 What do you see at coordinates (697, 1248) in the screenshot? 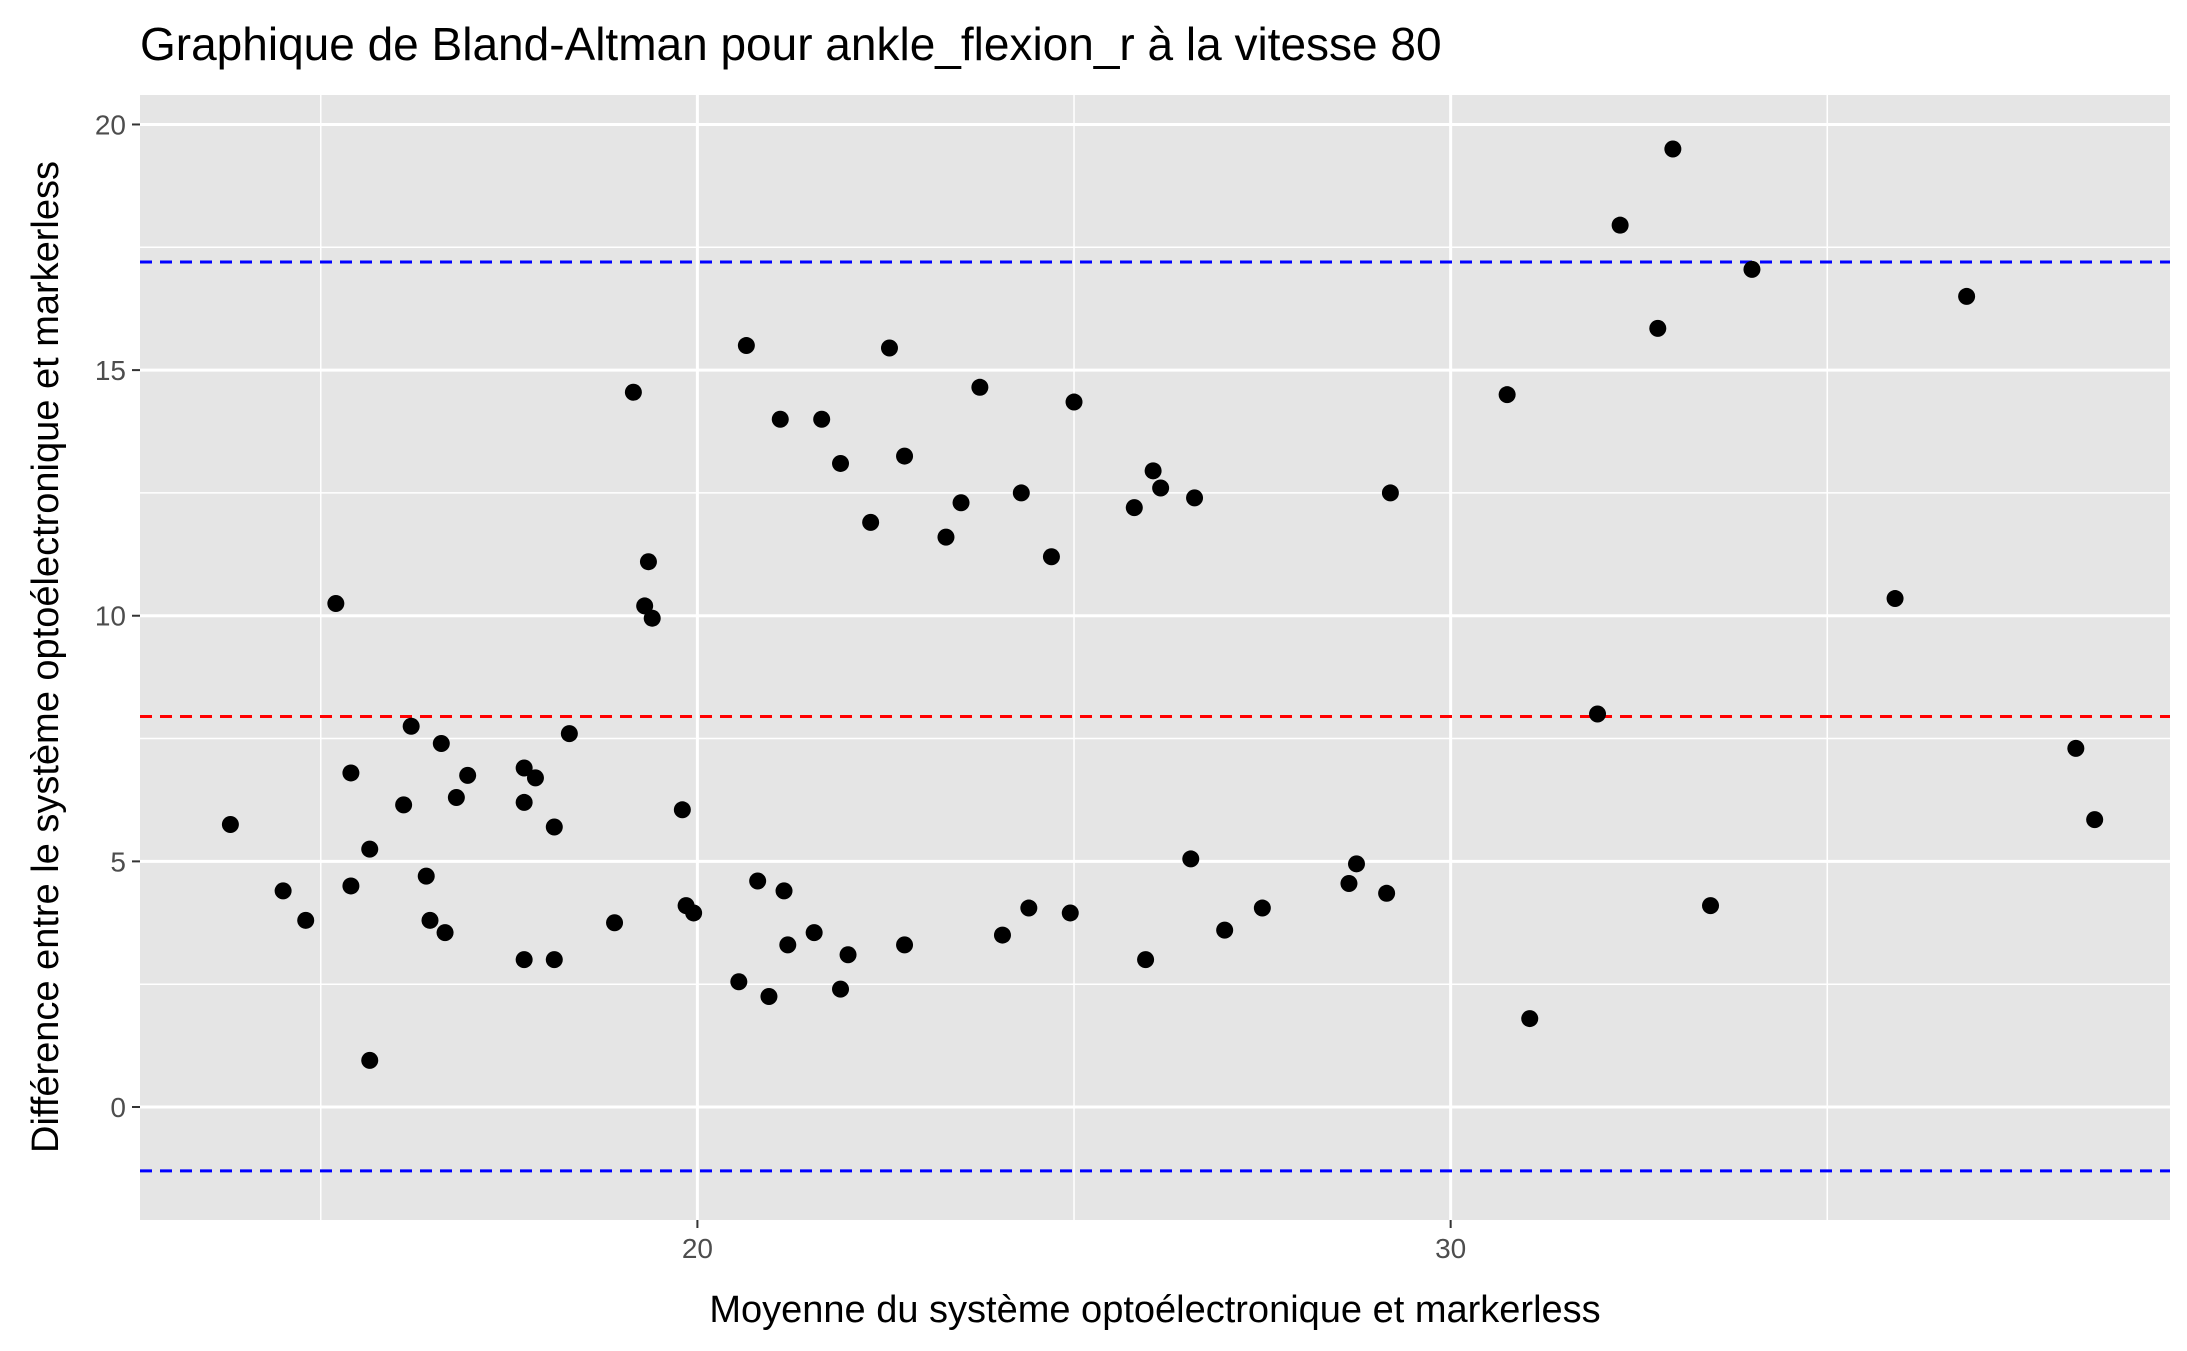
I see `x-tick-label: 20` at bounding box center [697, 1248].